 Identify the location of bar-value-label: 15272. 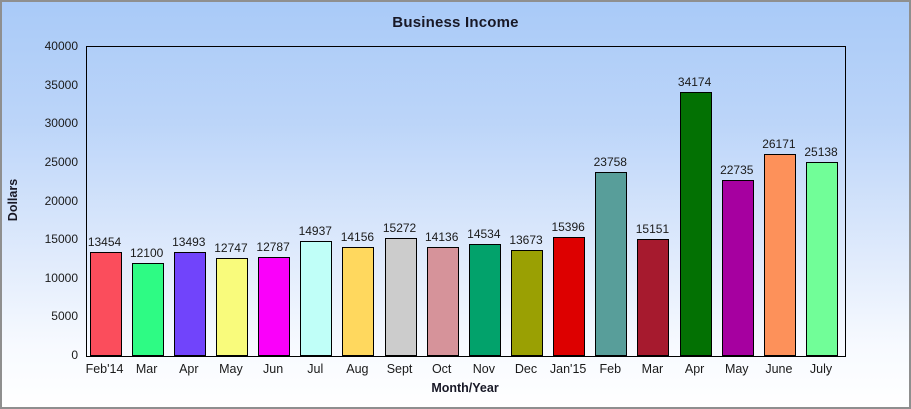
(399, 228).